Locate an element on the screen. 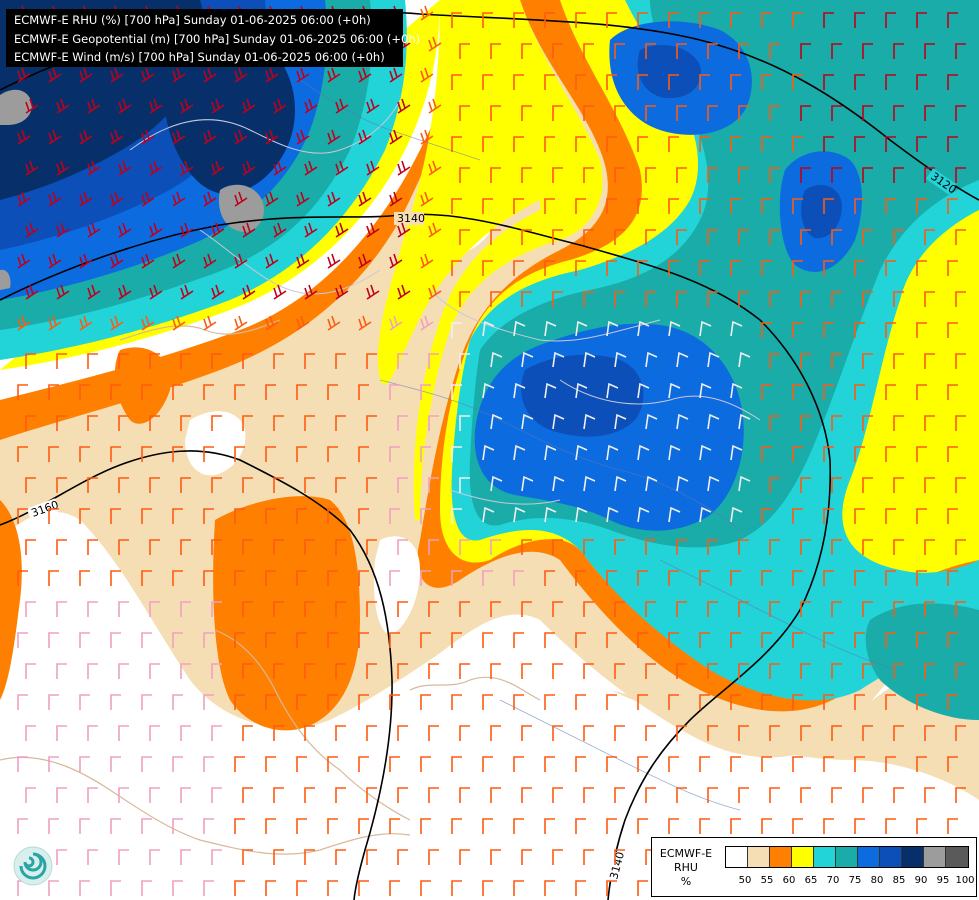 The width and height of the screenshot is (979, 900). legend-tick: 50 is located at coordinates (745, 880).